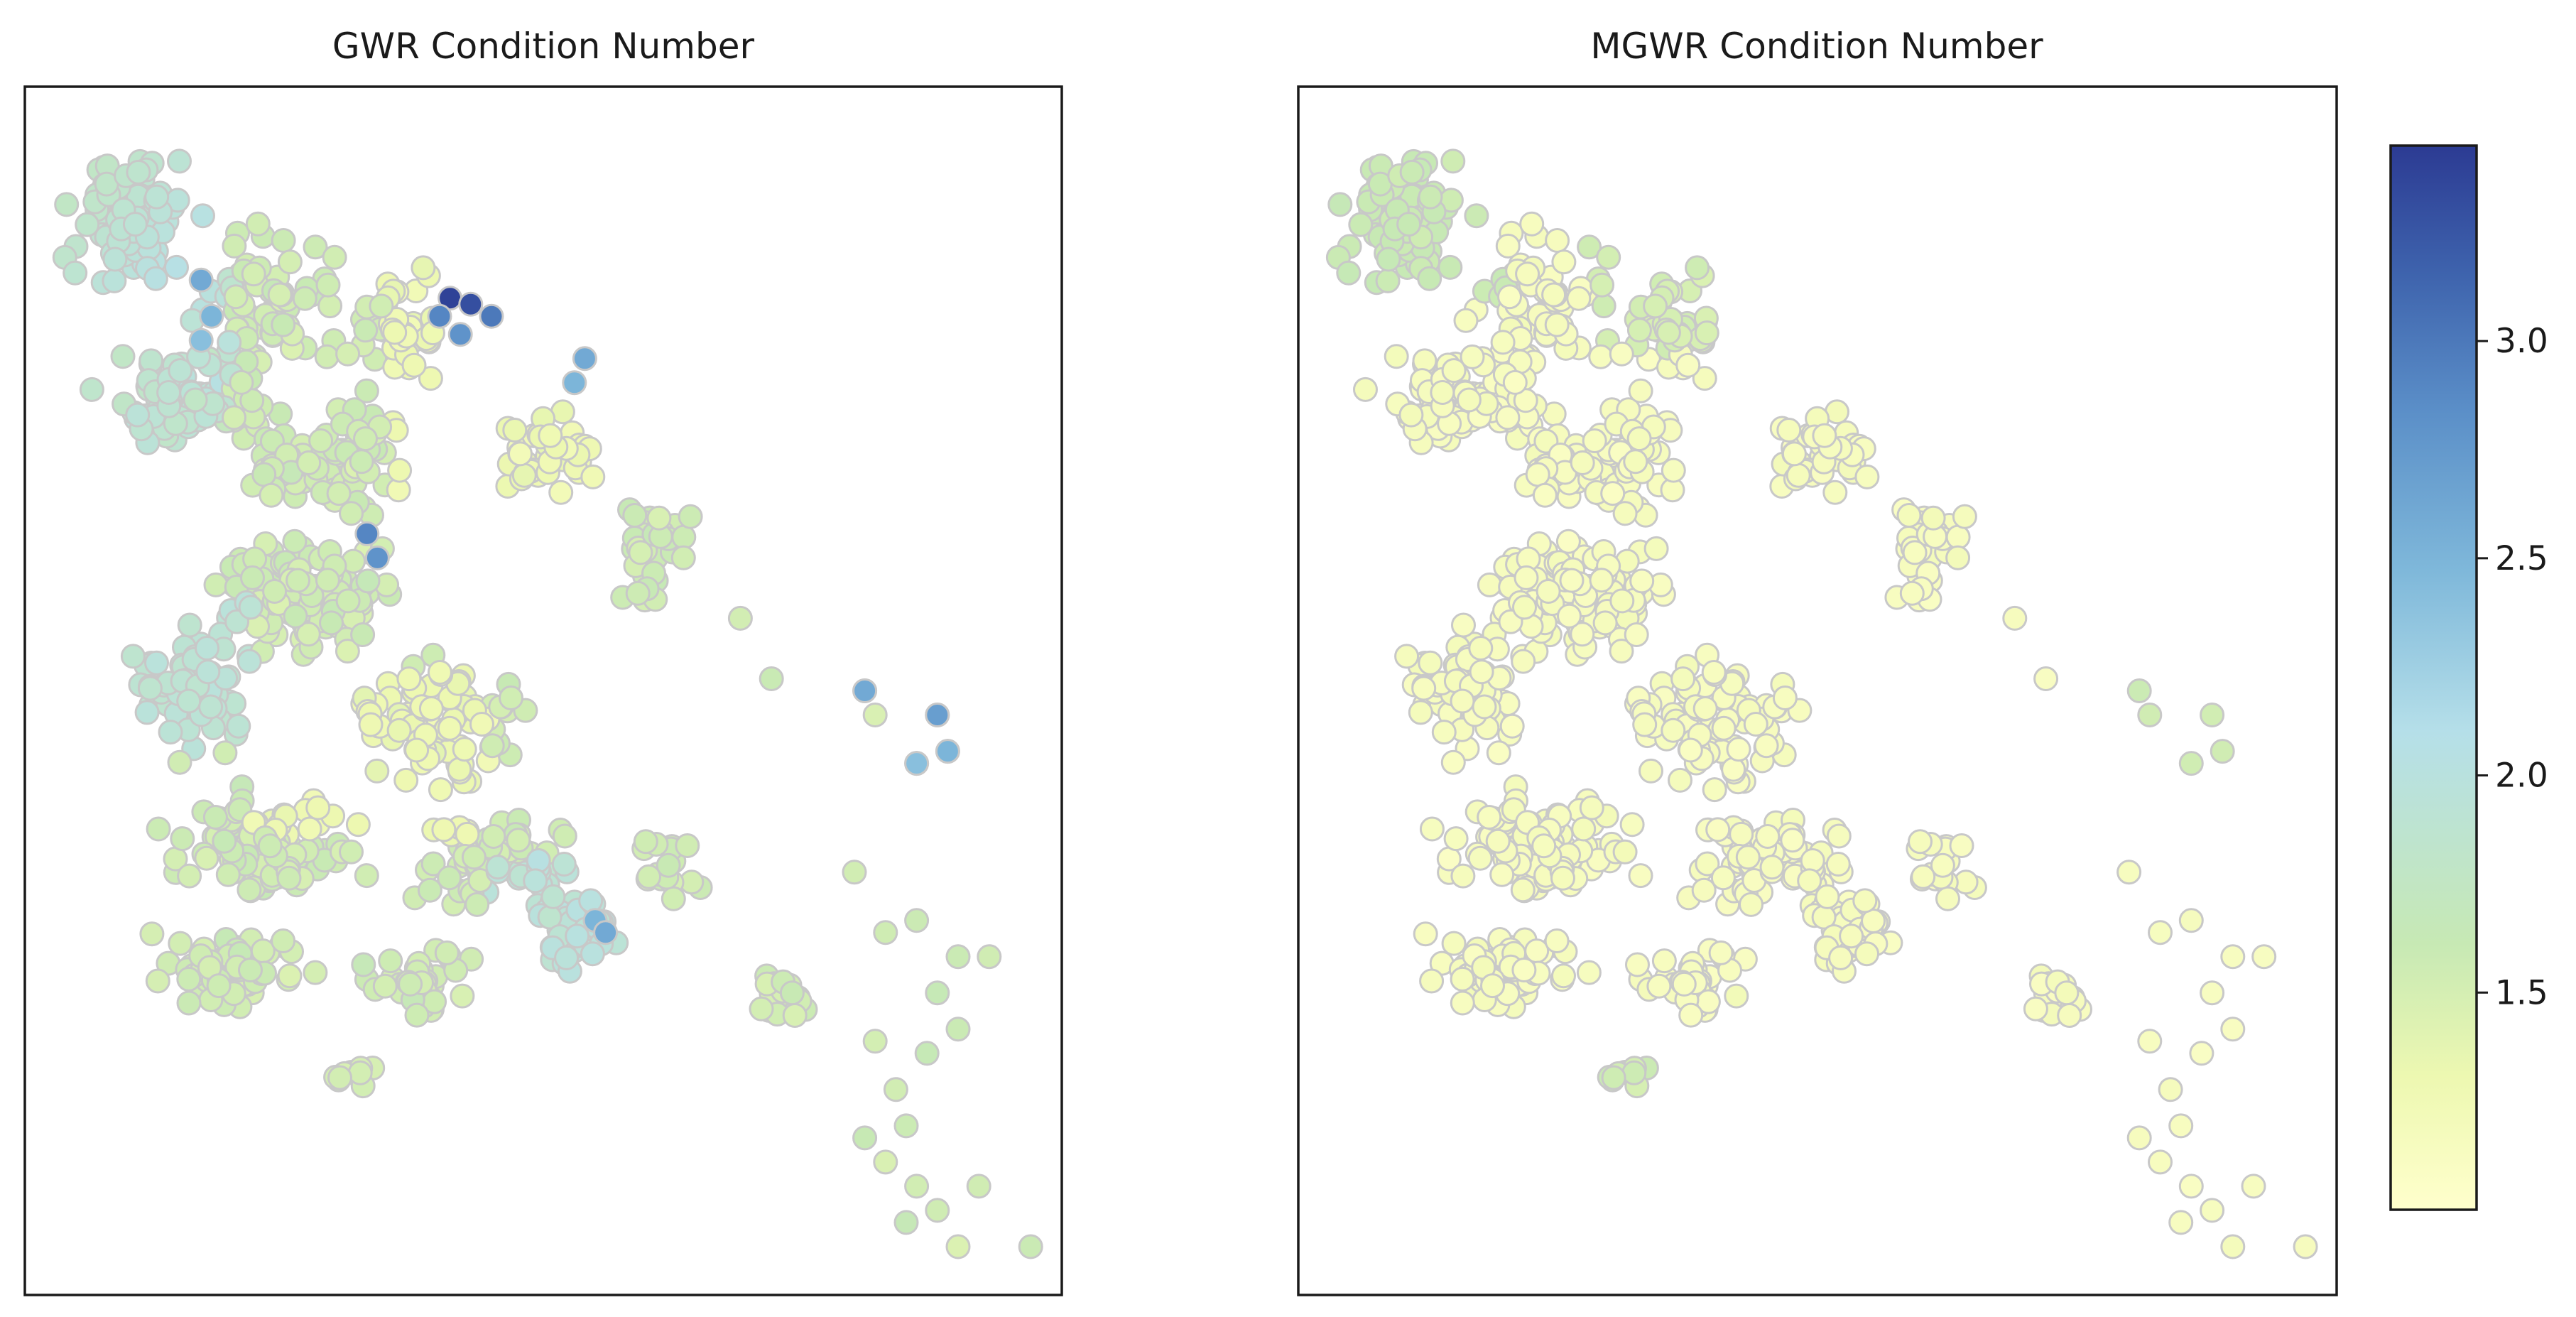  What do you see at coordinates (2433, 677) in the screenshot?
I see `colorbar-gradient` at bounding box center [2433, 677].